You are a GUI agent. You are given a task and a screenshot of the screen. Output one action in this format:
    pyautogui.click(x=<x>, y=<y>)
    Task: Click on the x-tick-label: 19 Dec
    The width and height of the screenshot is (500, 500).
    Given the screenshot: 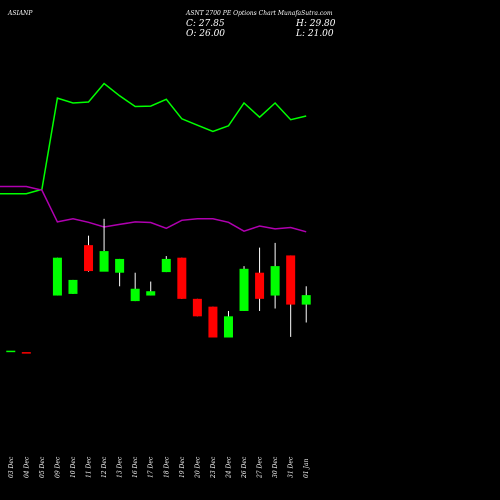 What is the action you would take?
    pyautogui.click(x=182, y=467)
    